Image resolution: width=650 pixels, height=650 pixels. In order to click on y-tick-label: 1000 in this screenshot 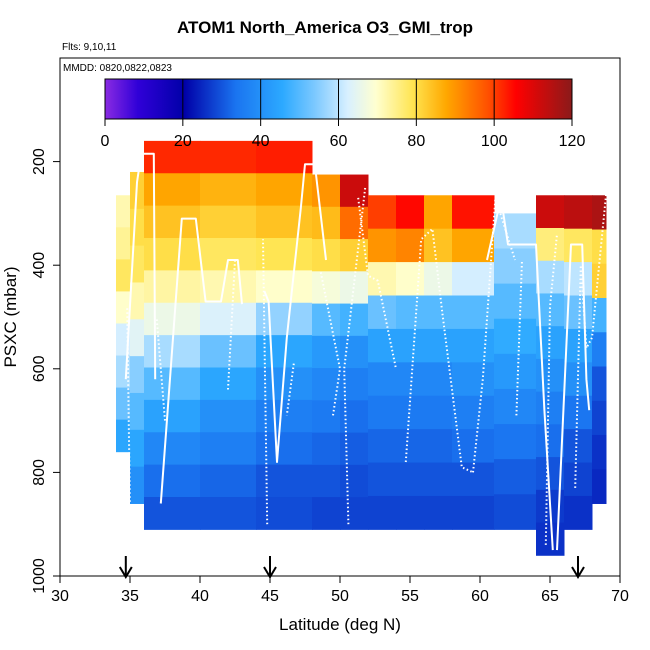, I will do `click(39, 576)`.